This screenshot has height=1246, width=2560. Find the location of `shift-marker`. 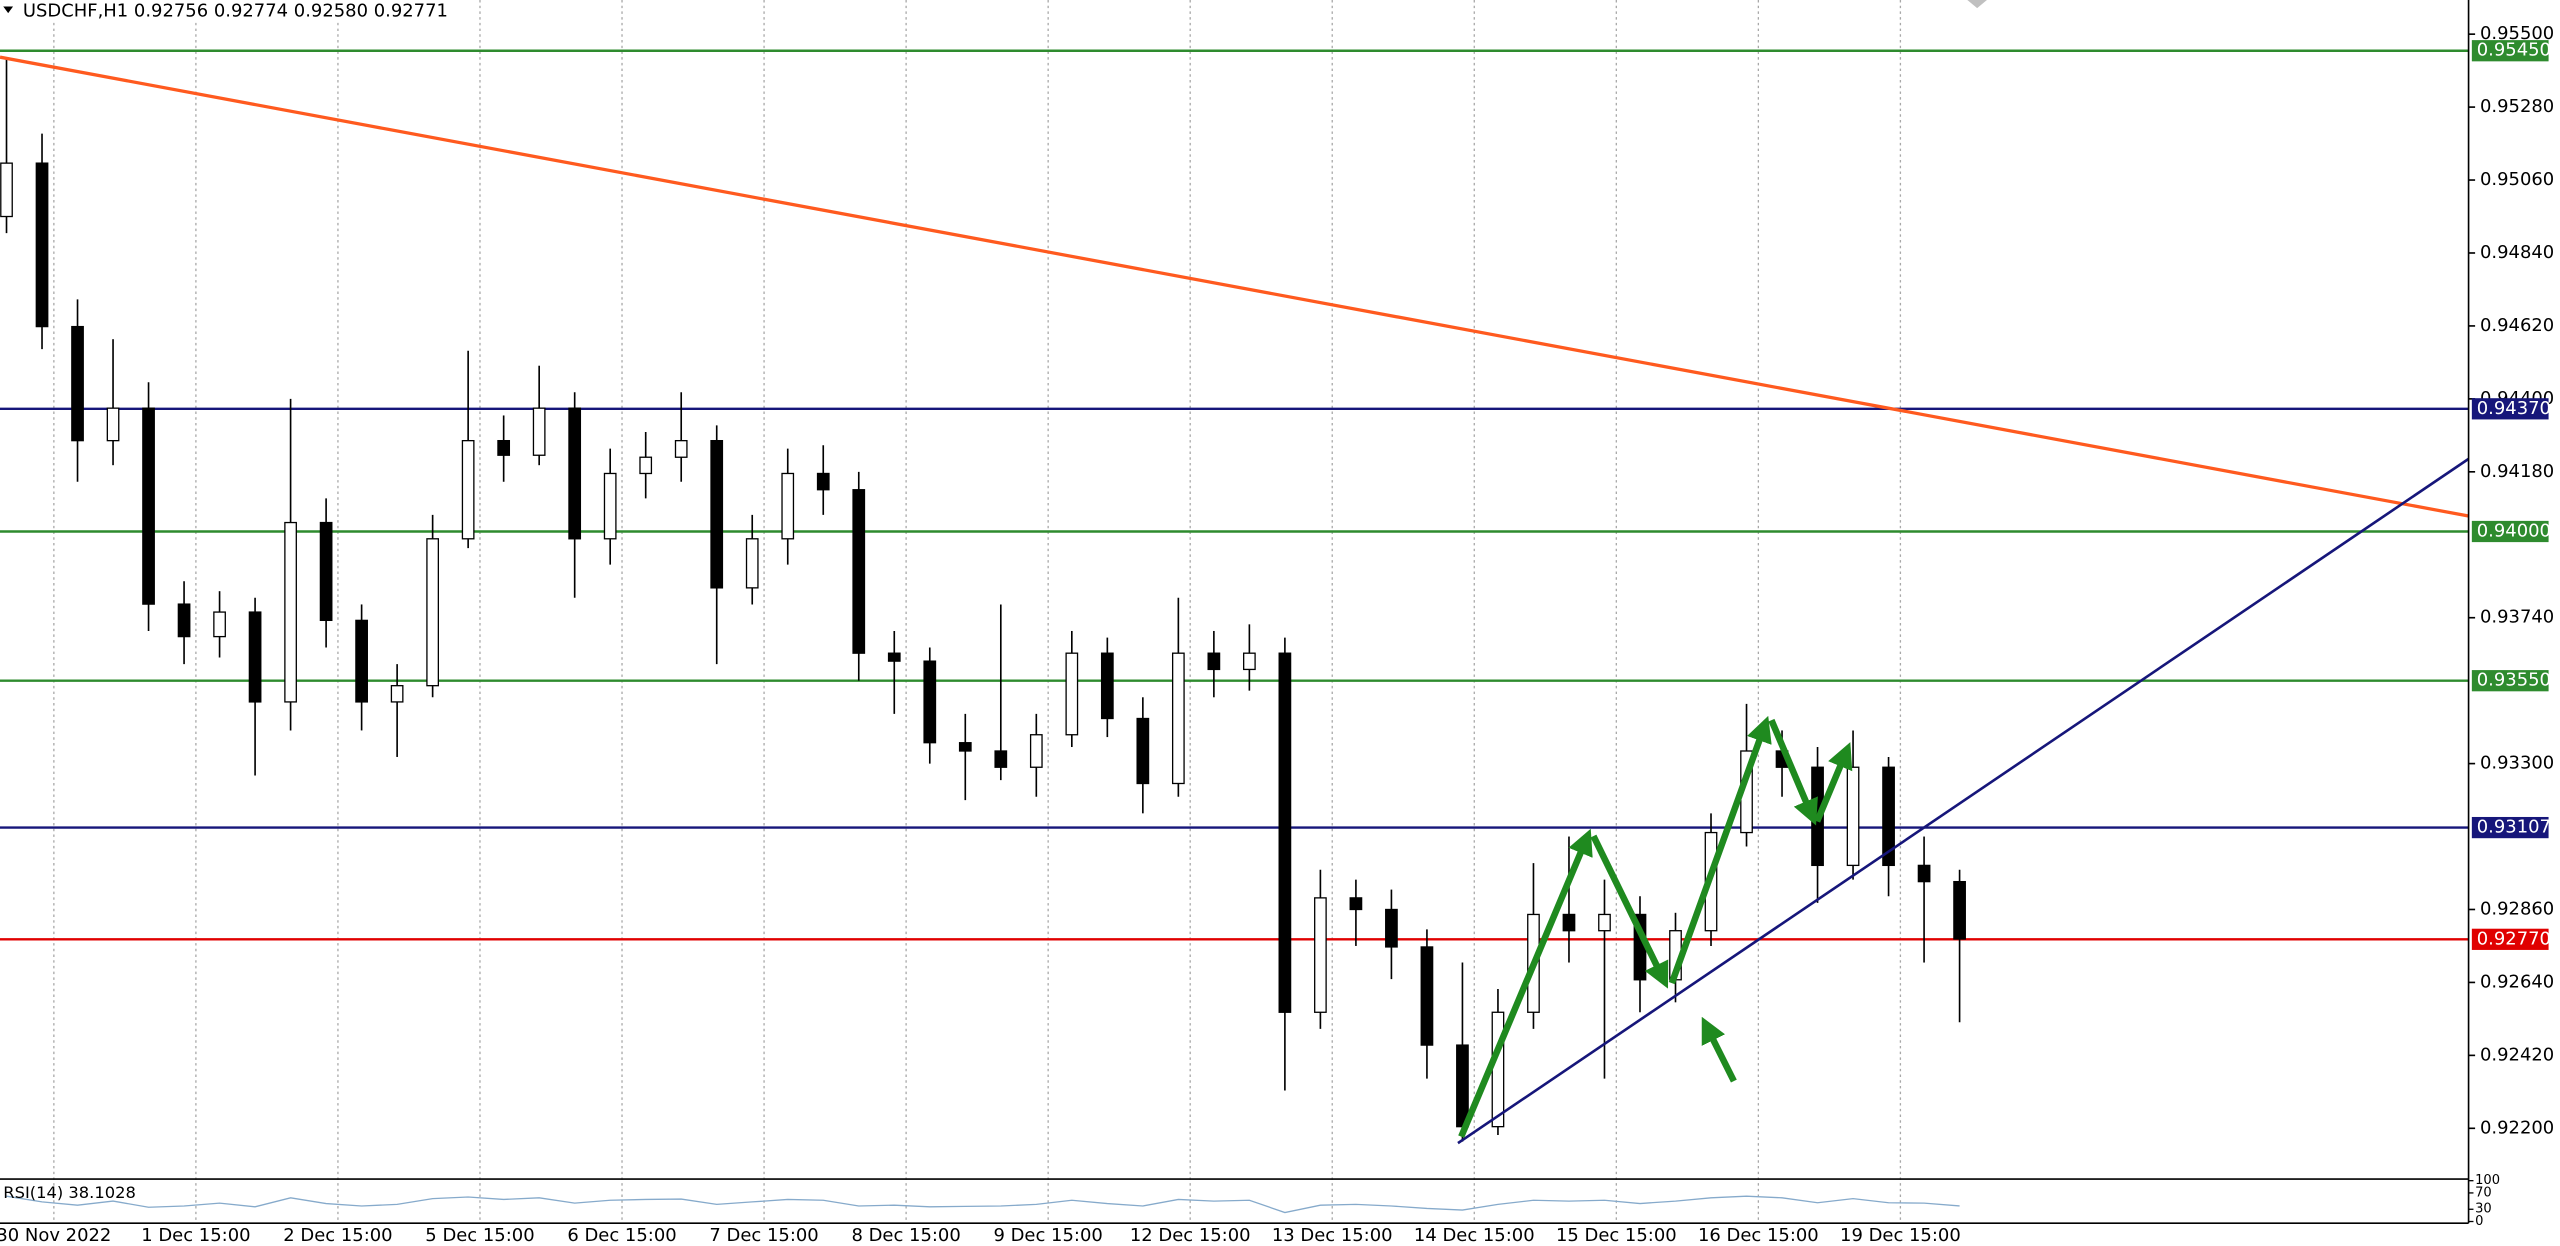

shift-marker is located at coordinates (1977, 4).